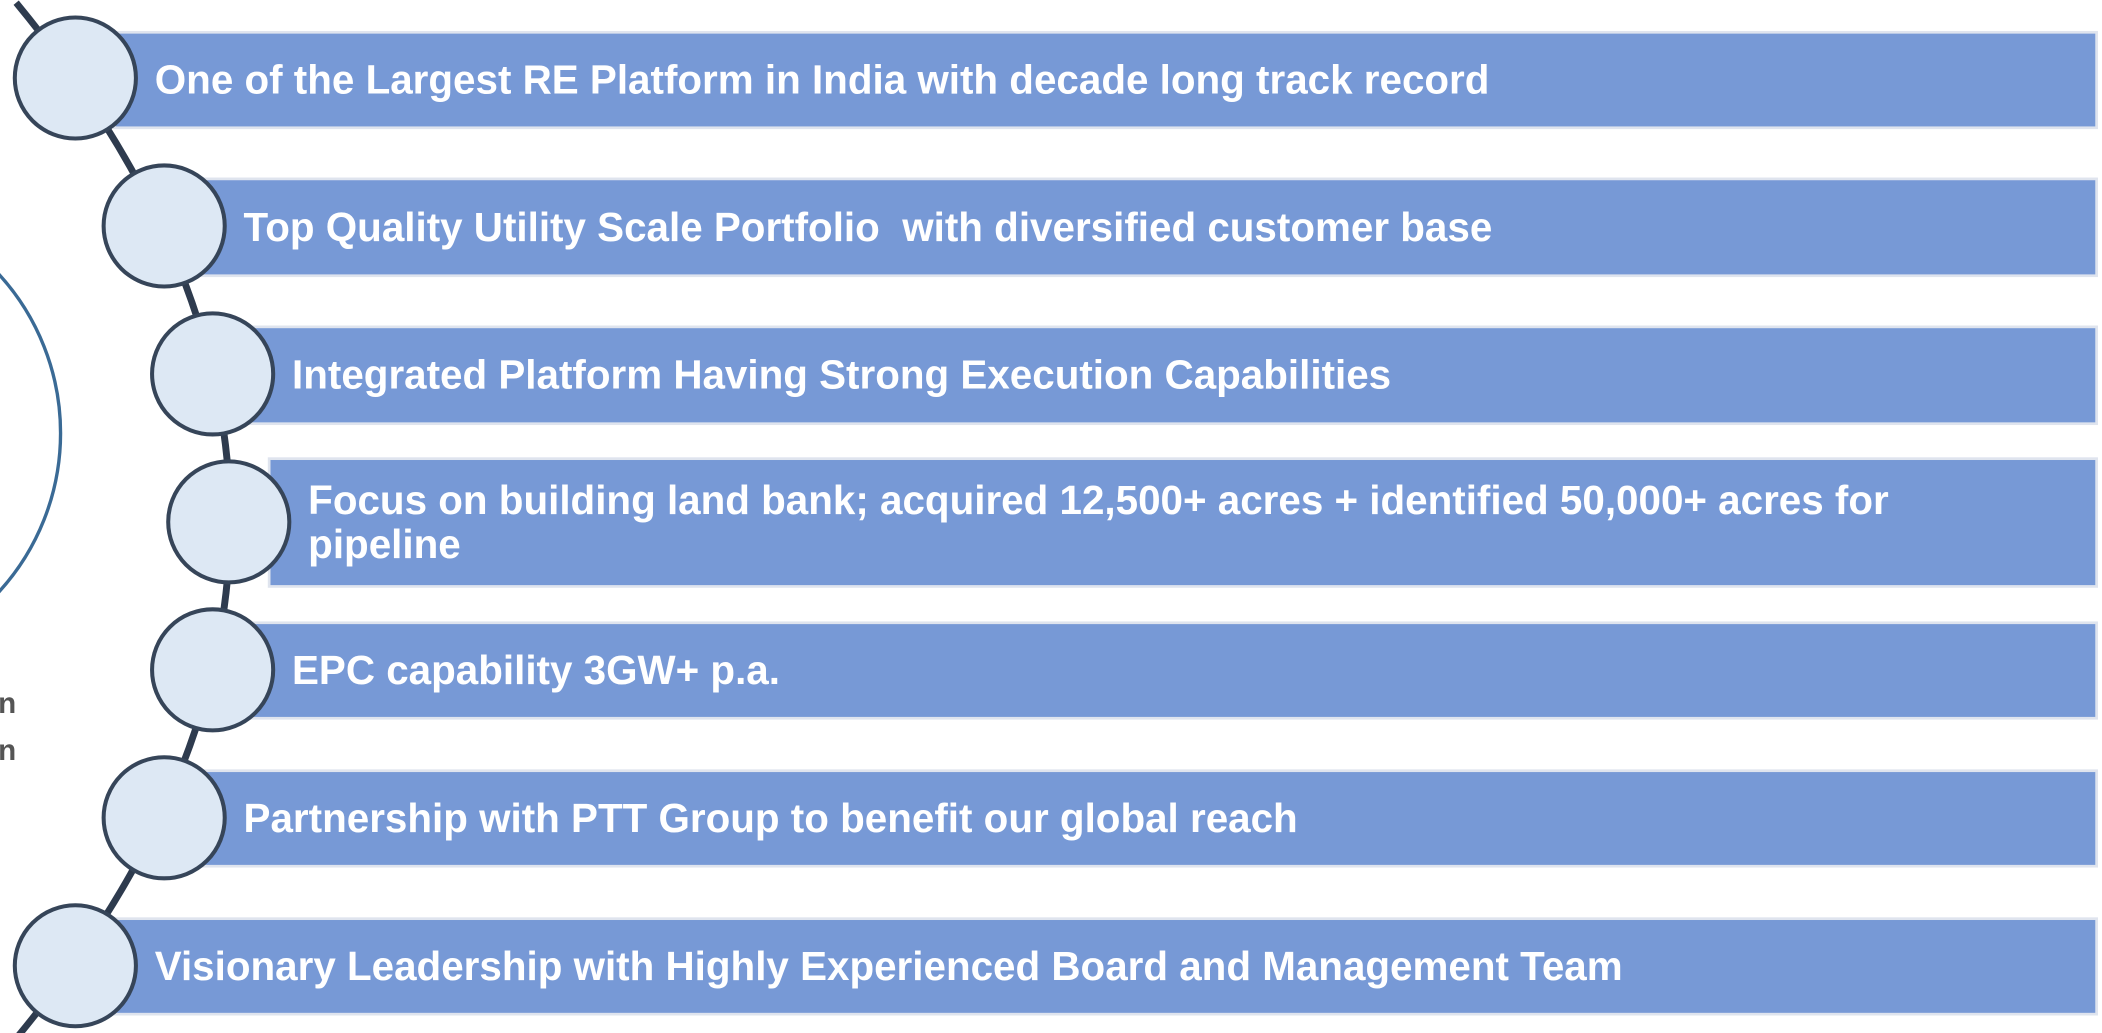 The image size is (2102, 1033). Describe the element at coordinates (31, 433) in the screenshot. I see `big-circle` at that location.